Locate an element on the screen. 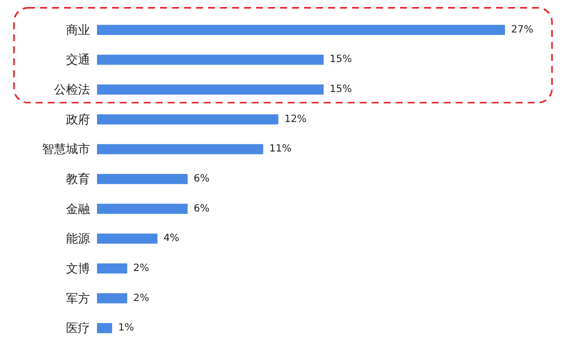 The width and height of the screenshot is (567, 358). y-tick-label: 医疗 is located at coordinates (78, 328).